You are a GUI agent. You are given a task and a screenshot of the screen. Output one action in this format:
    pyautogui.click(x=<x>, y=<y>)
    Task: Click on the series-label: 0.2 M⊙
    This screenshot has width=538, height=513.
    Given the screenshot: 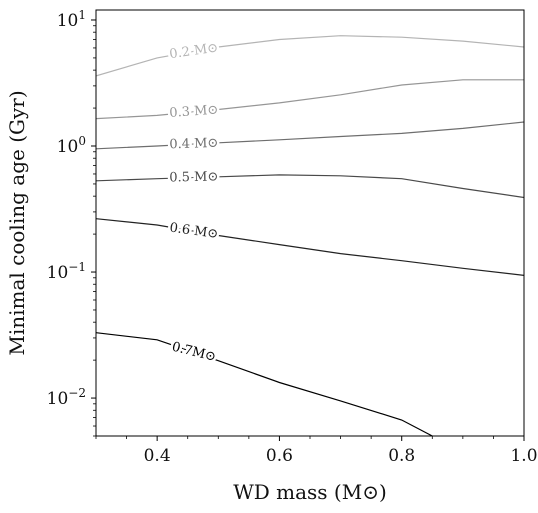 What is the action you would take?
    pyautogui.click(x=194, y=52)
    